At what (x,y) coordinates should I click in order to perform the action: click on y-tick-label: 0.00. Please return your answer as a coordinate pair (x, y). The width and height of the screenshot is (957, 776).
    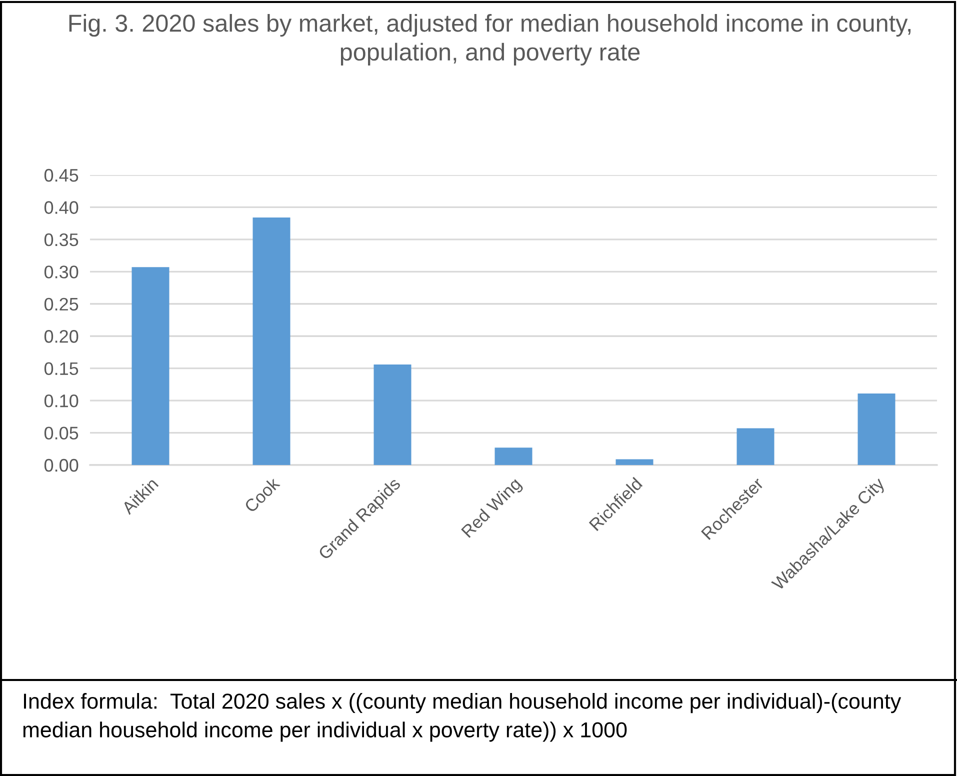
    Looking at the image, I should click on (61, 465).